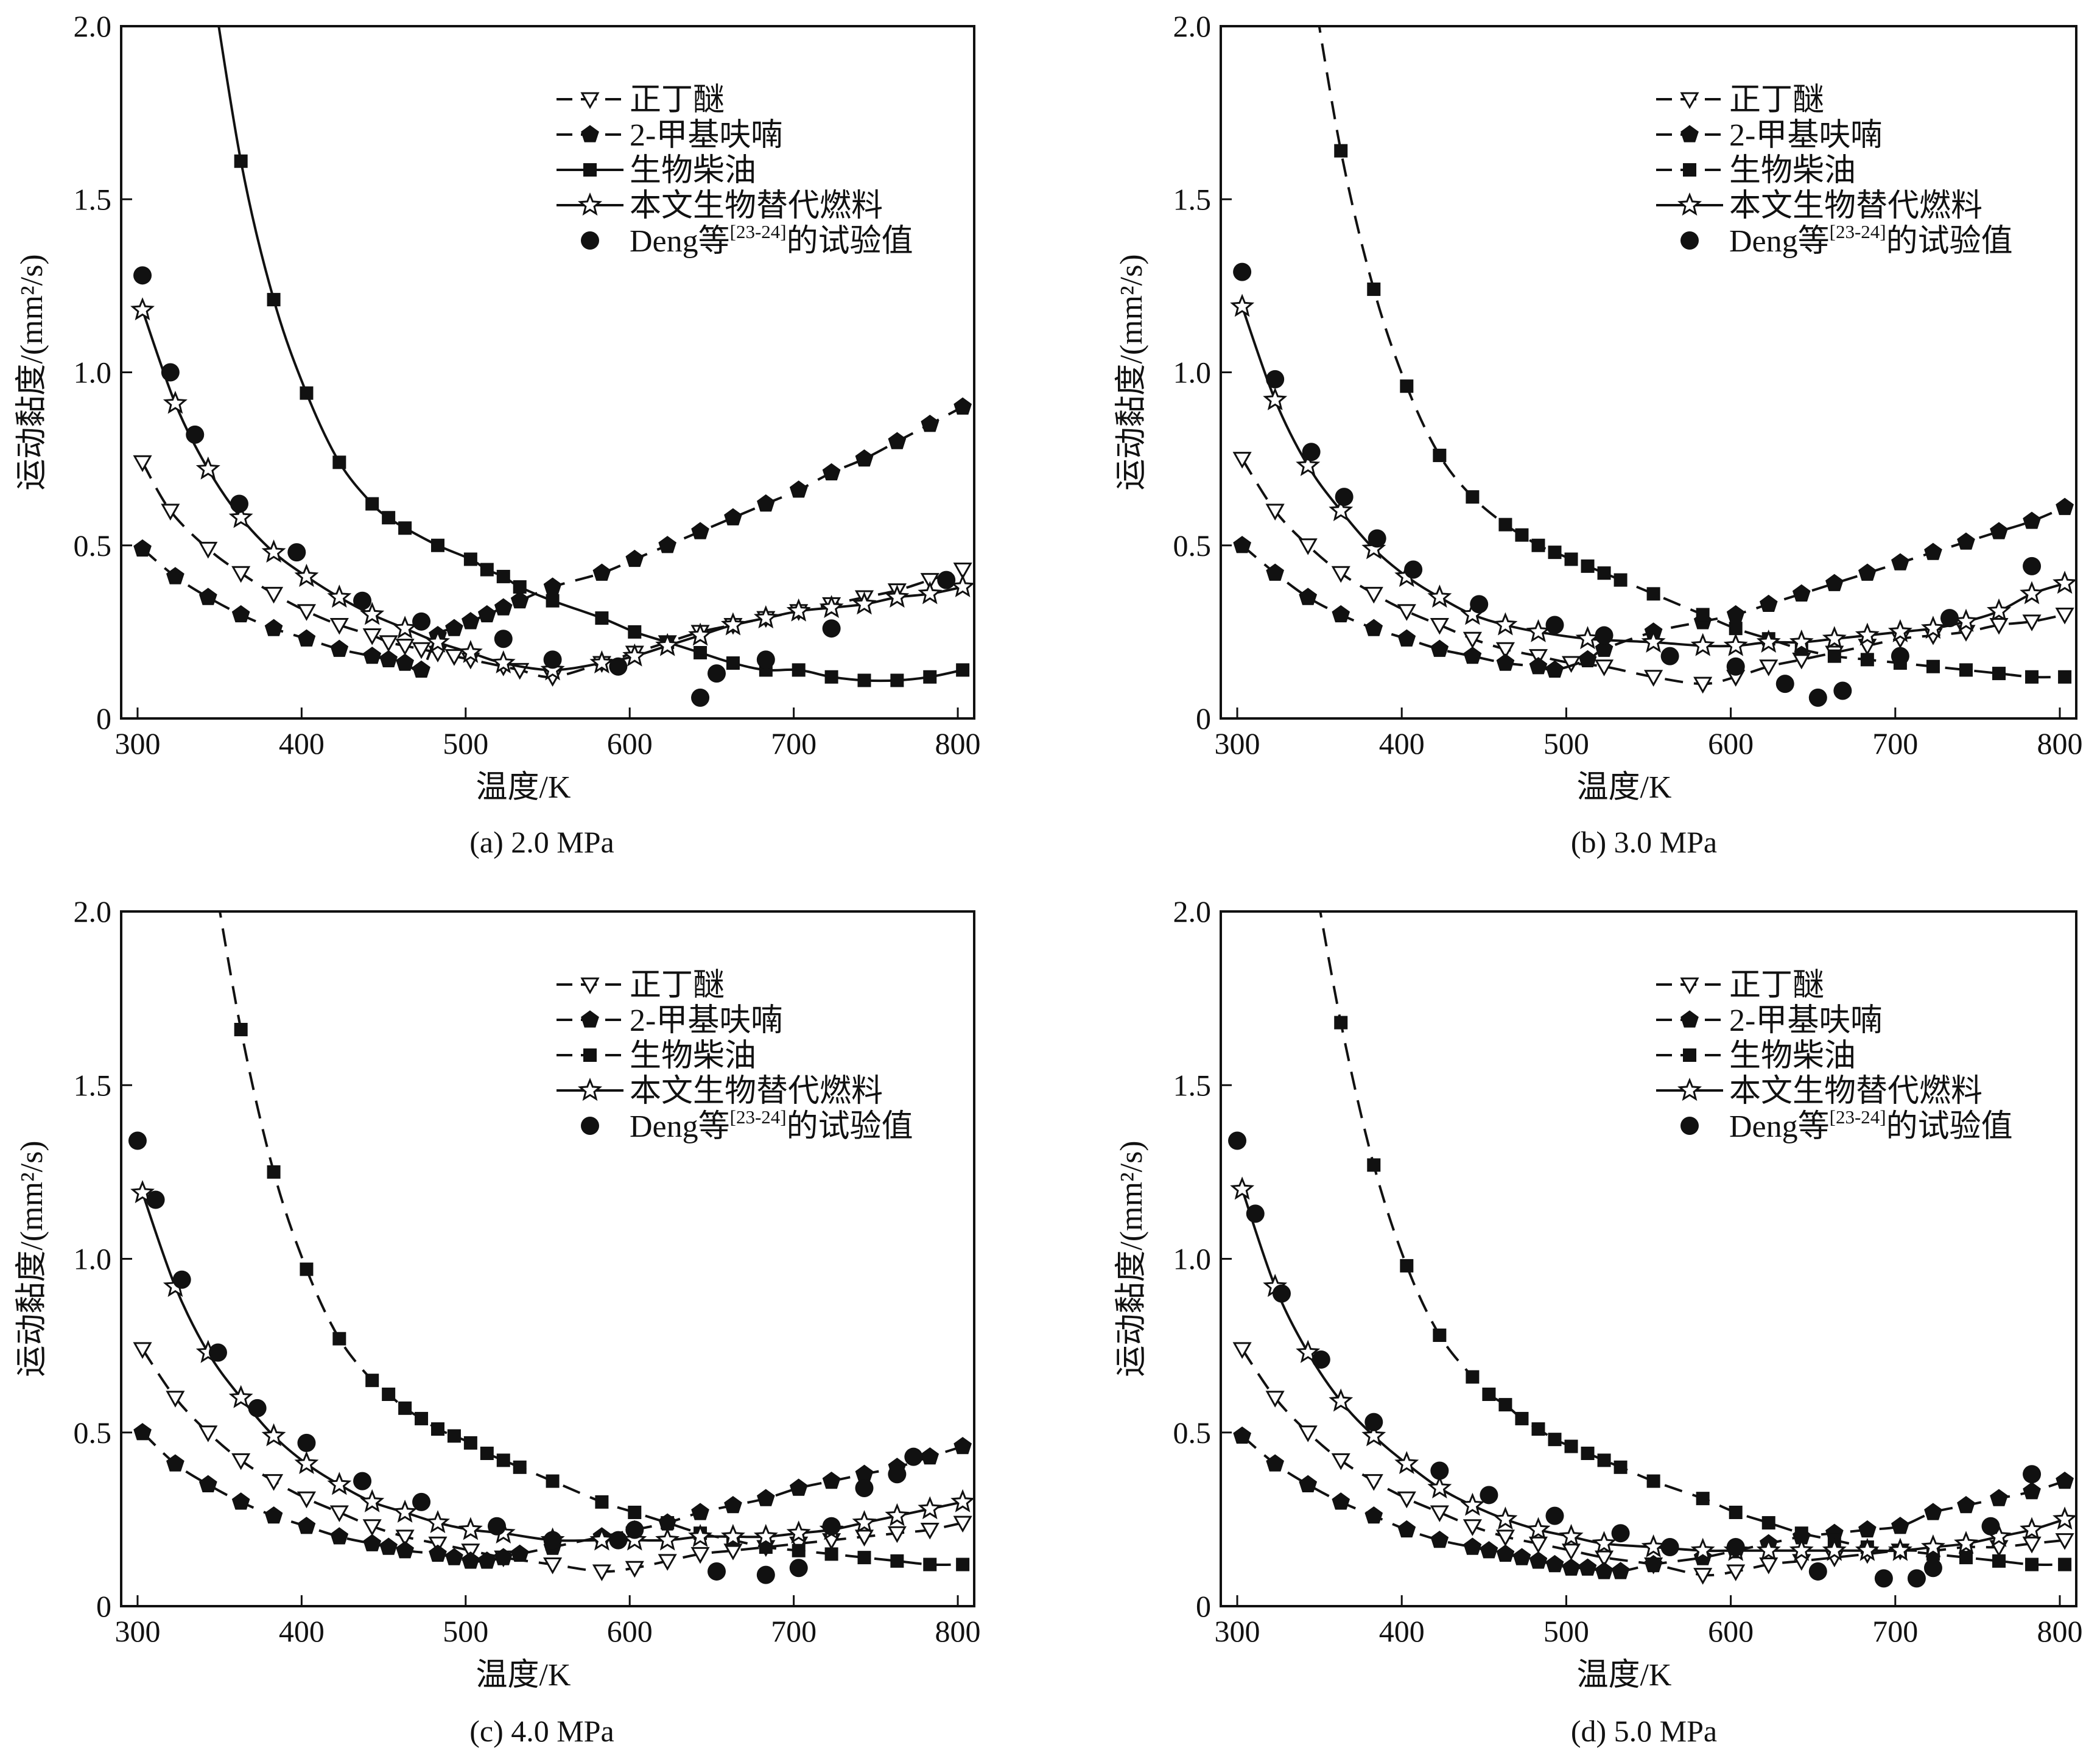  Describe the element at coordinates (1192, 199) in the screenshot. I see `y-tick-label: 1.5` at that location.